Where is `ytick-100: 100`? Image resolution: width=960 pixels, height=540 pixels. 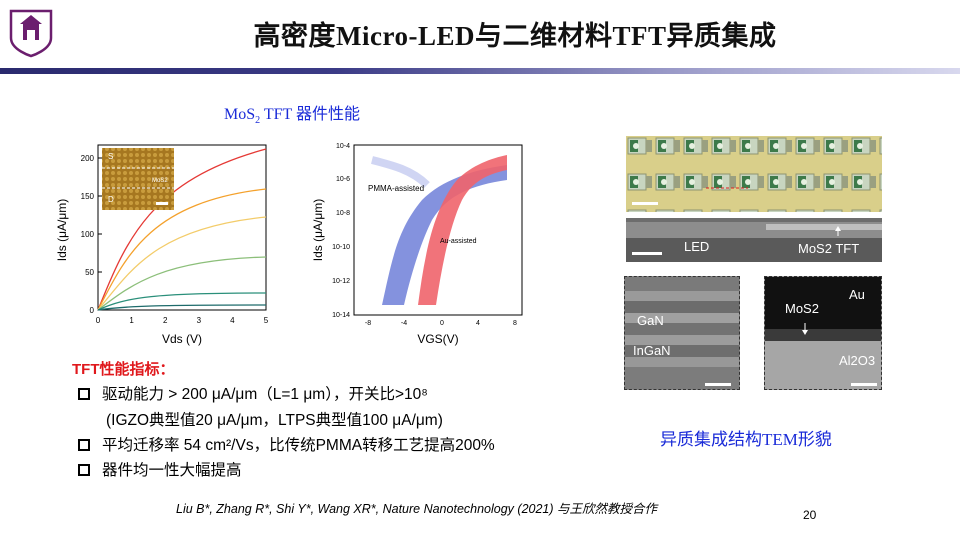
ytick-100: 100 is located at coordinates (88, 234).